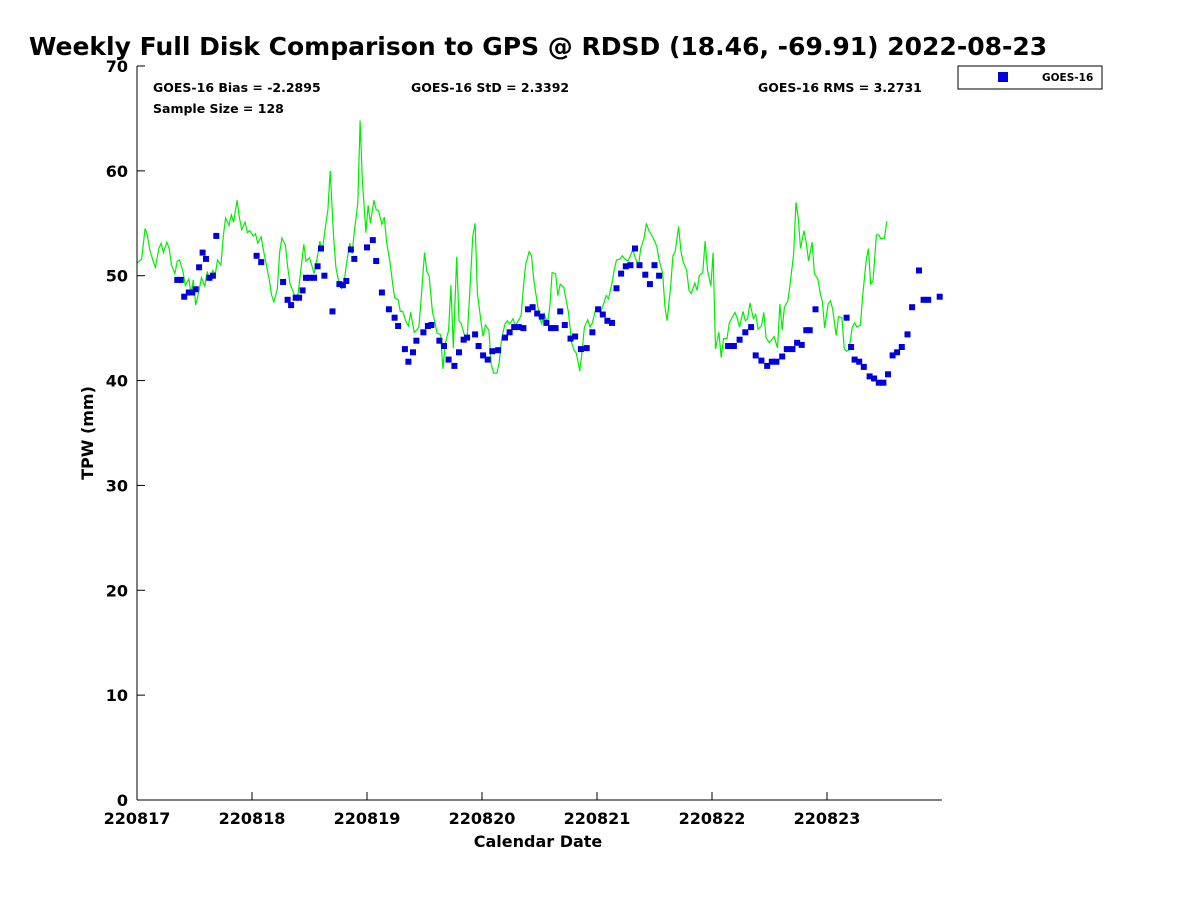 This screenshot has width=1200, height=900. What do you see at coordinates (1003, 77) in the screenshot?
I see `legend-marker` at bounding box center [1003, 77].